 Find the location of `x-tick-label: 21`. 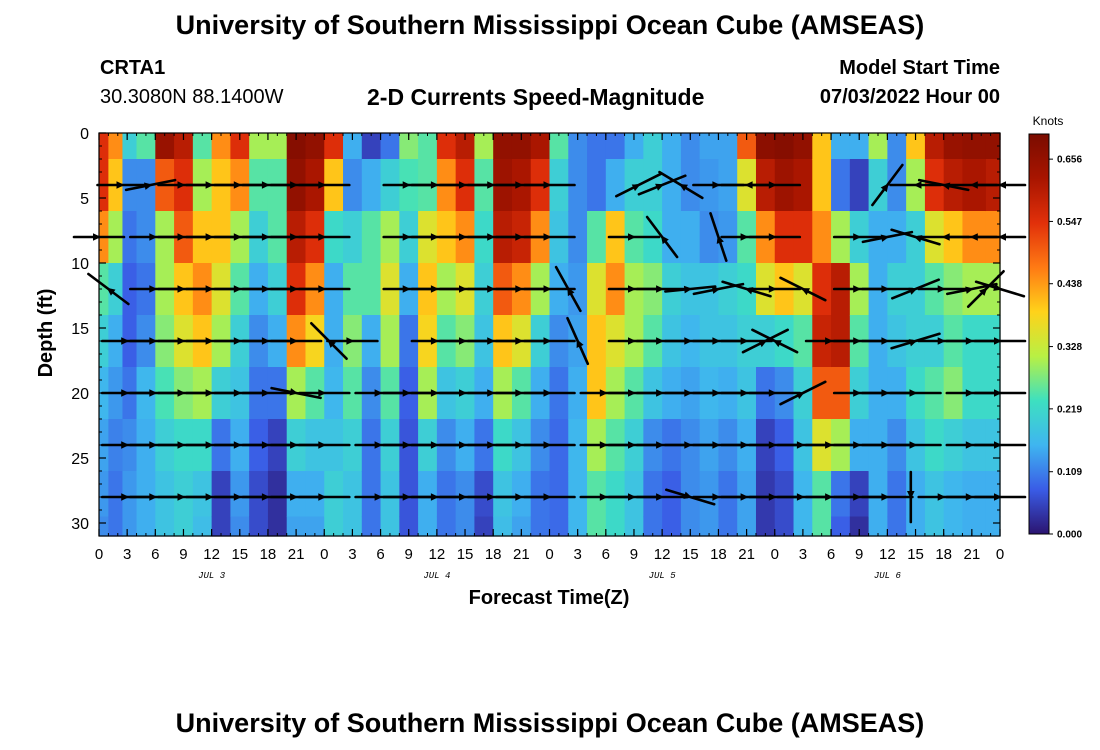

x-tick-label: 21 is located at coordinates (746, 554).